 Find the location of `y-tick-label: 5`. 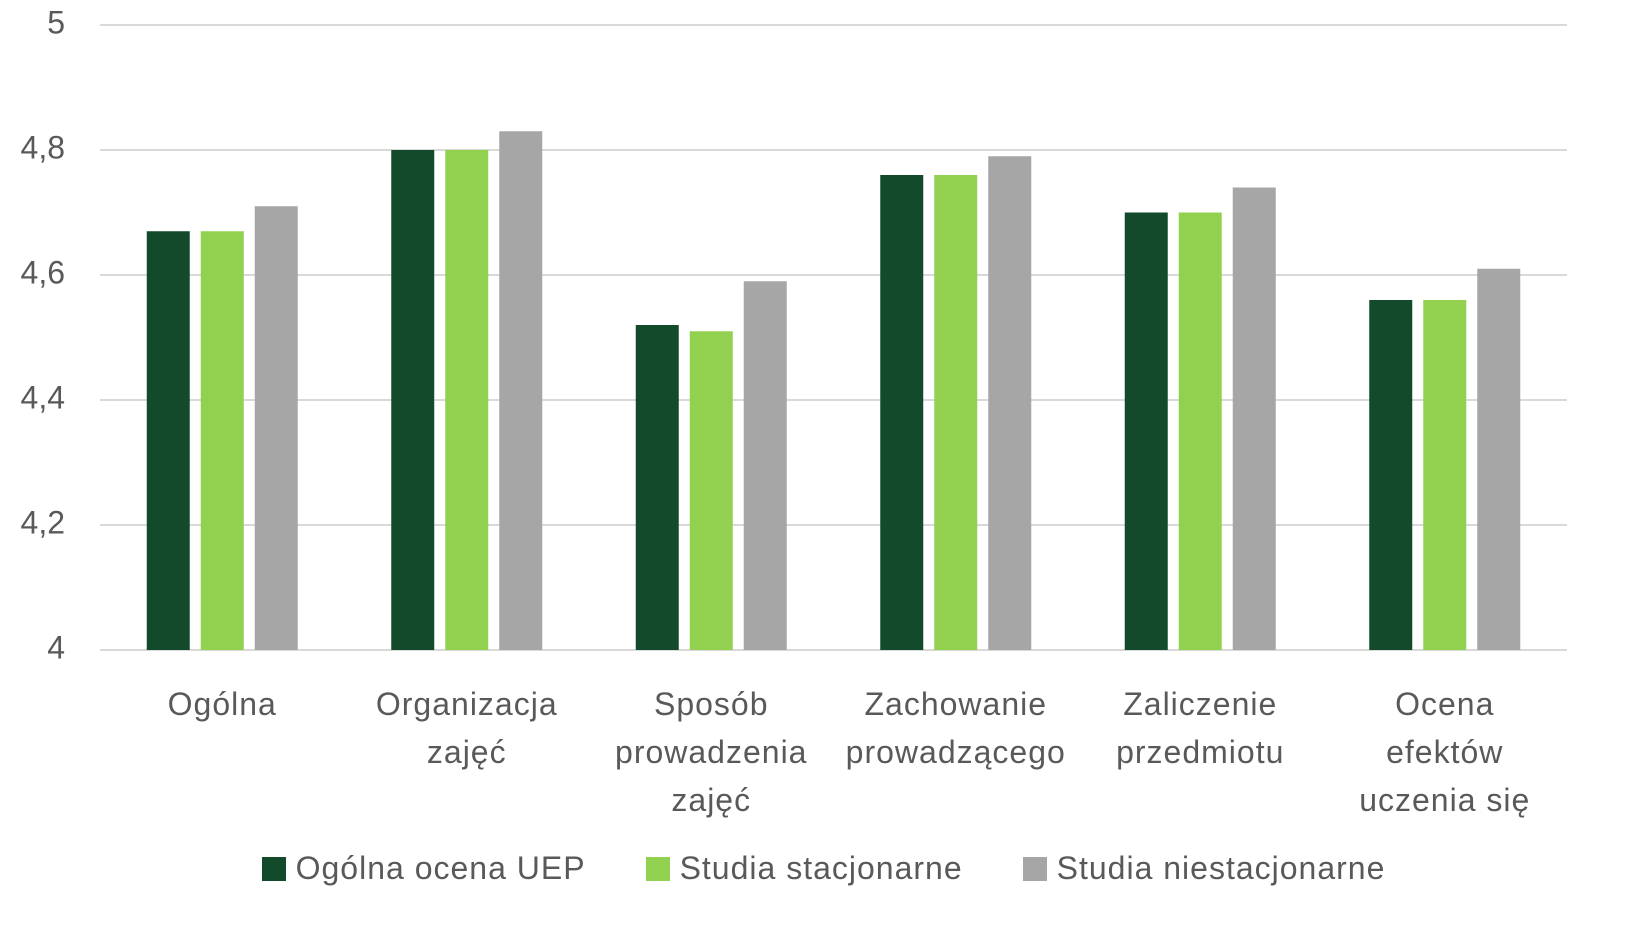

y-tick-label: 5 is located at coordinates (56, 22).